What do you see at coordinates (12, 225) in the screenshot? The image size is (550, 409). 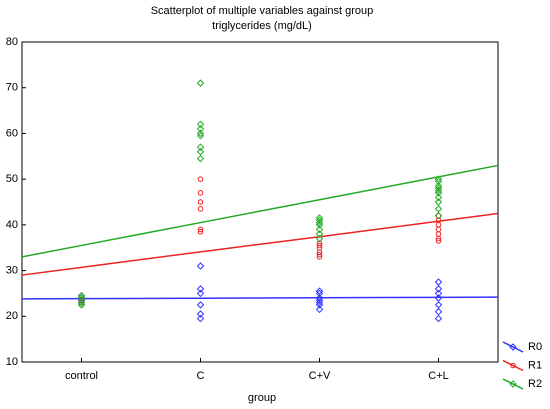 I see `y-tick-label: 40` at bounding box center [12, 225].